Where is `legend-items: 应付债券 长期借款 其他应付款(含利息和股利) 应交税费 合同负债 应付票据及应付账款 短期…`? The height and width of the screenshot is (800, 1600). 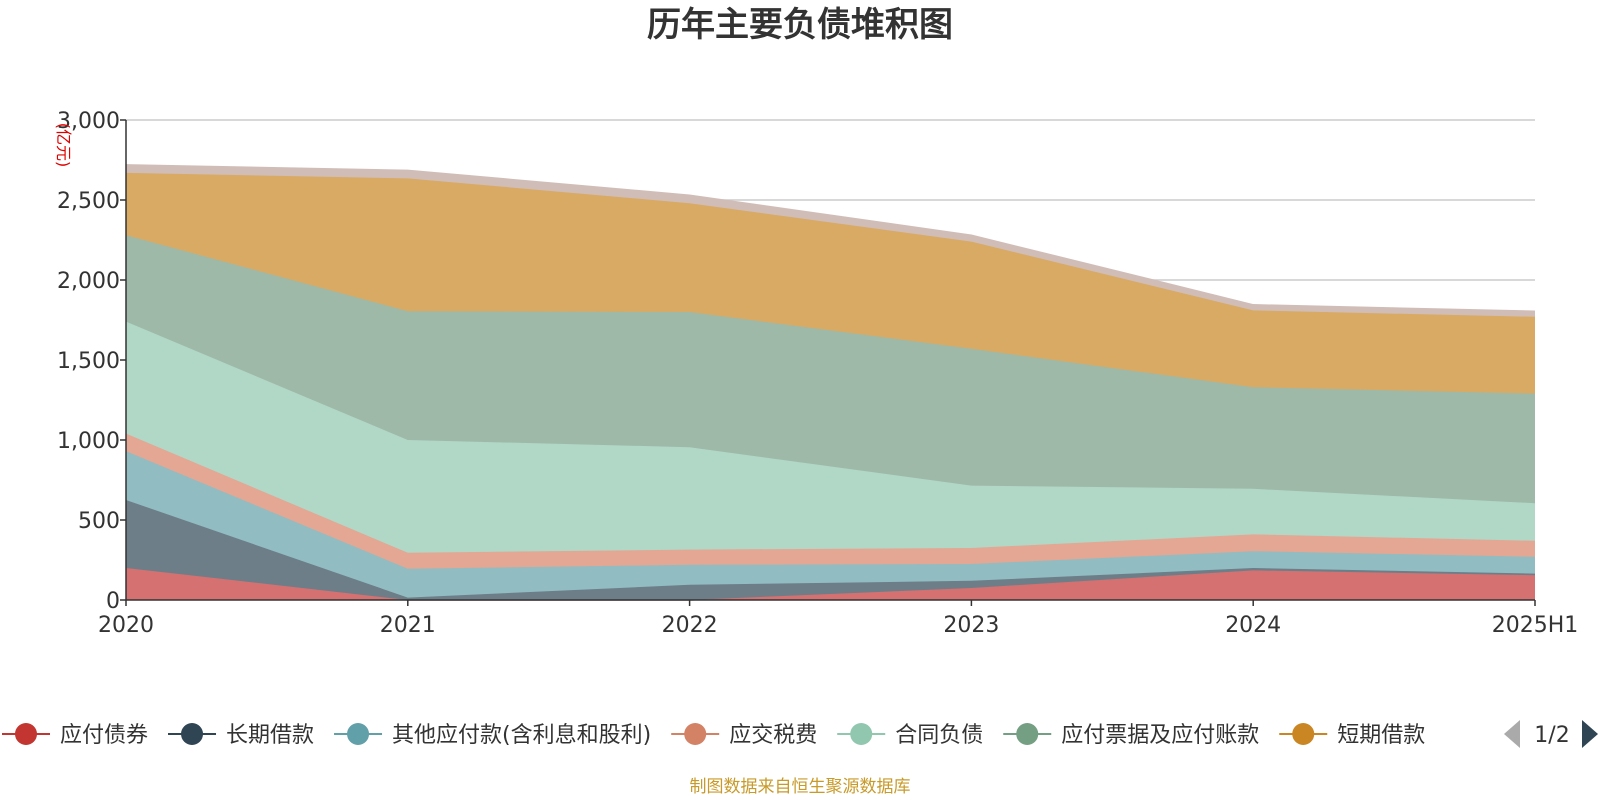
legend-items: 应付债券 长期借款 其他应付款(含利息和股利) 应交税费 合同负债 应付票据及应付账款 短期… is located at coordinates (713, 735).